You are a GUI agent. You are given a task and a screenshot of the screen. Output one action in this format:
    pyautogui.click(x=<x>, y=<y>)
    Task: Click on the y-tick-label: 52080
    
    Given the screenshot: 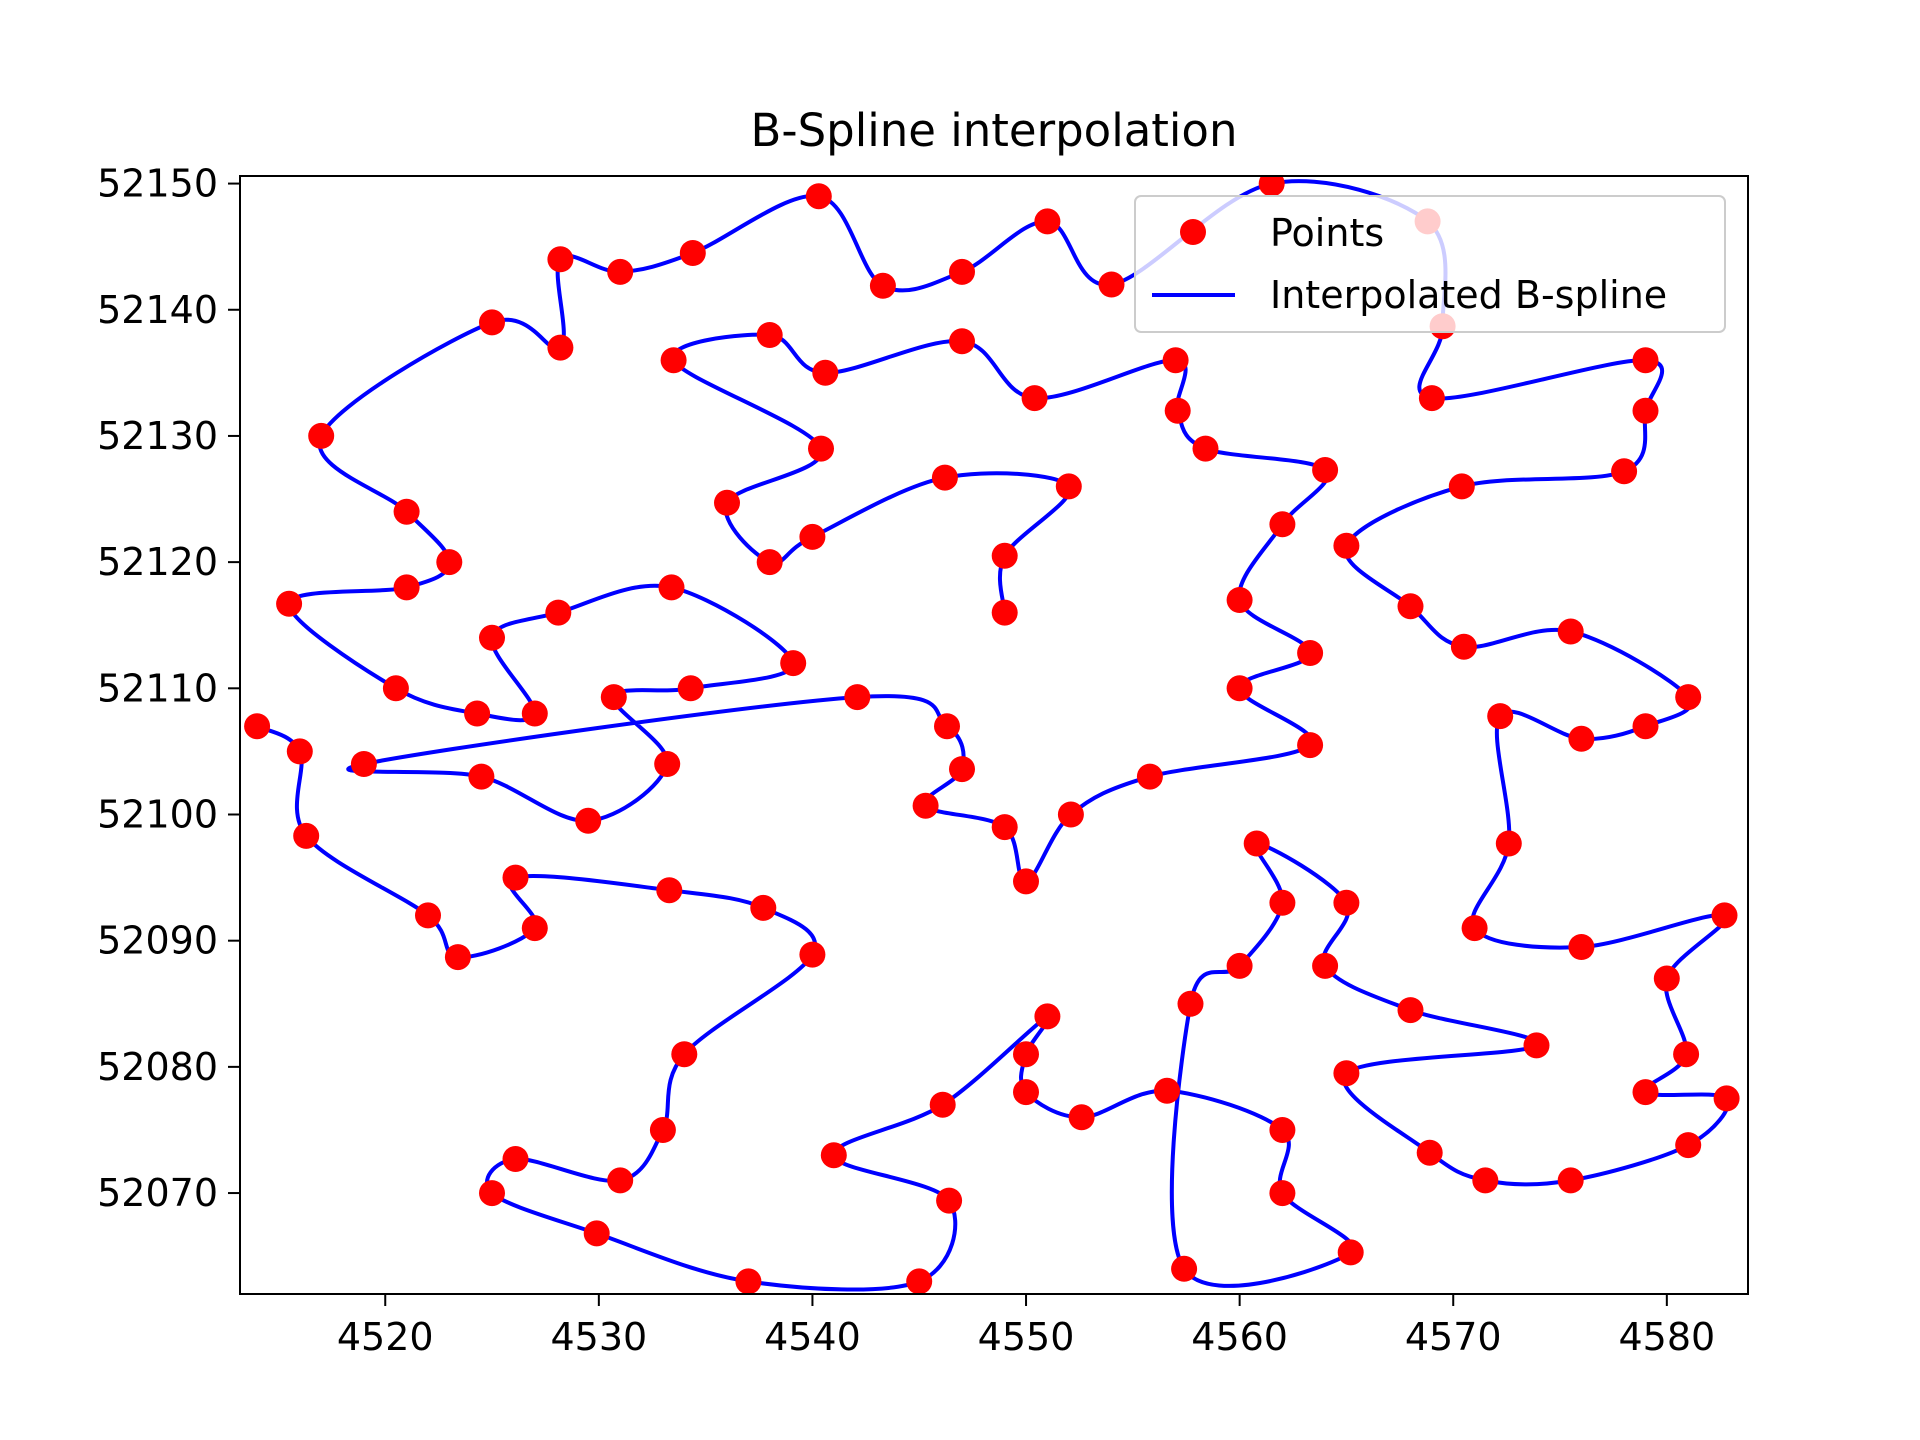 What is the action you would take?
    pyautogui.click(x=157, y=1067)
    